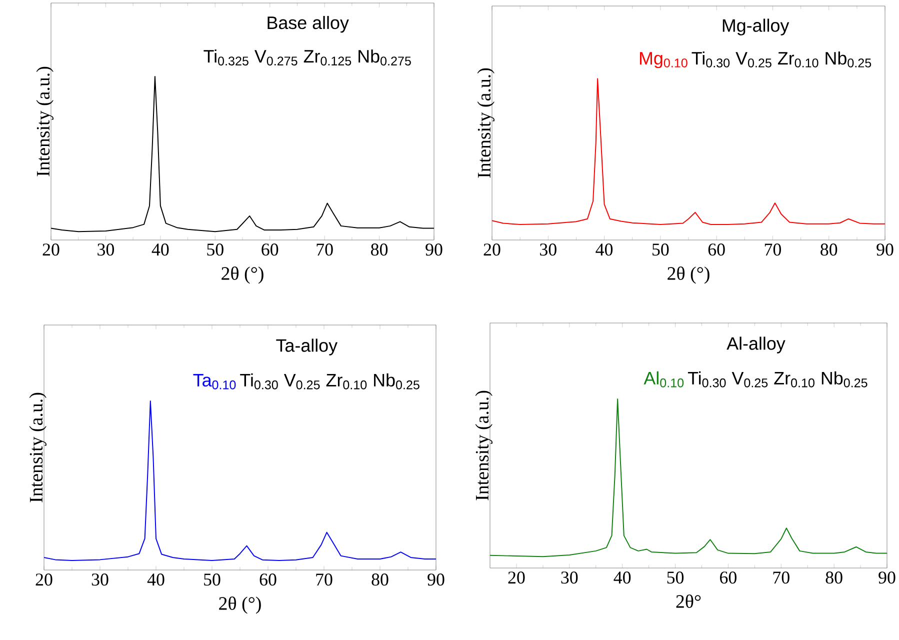  What do you see at coordinates (307, 347) in the screenshot?
I see `chart-title: Ta-alloy` at bounding box center [307, 347].